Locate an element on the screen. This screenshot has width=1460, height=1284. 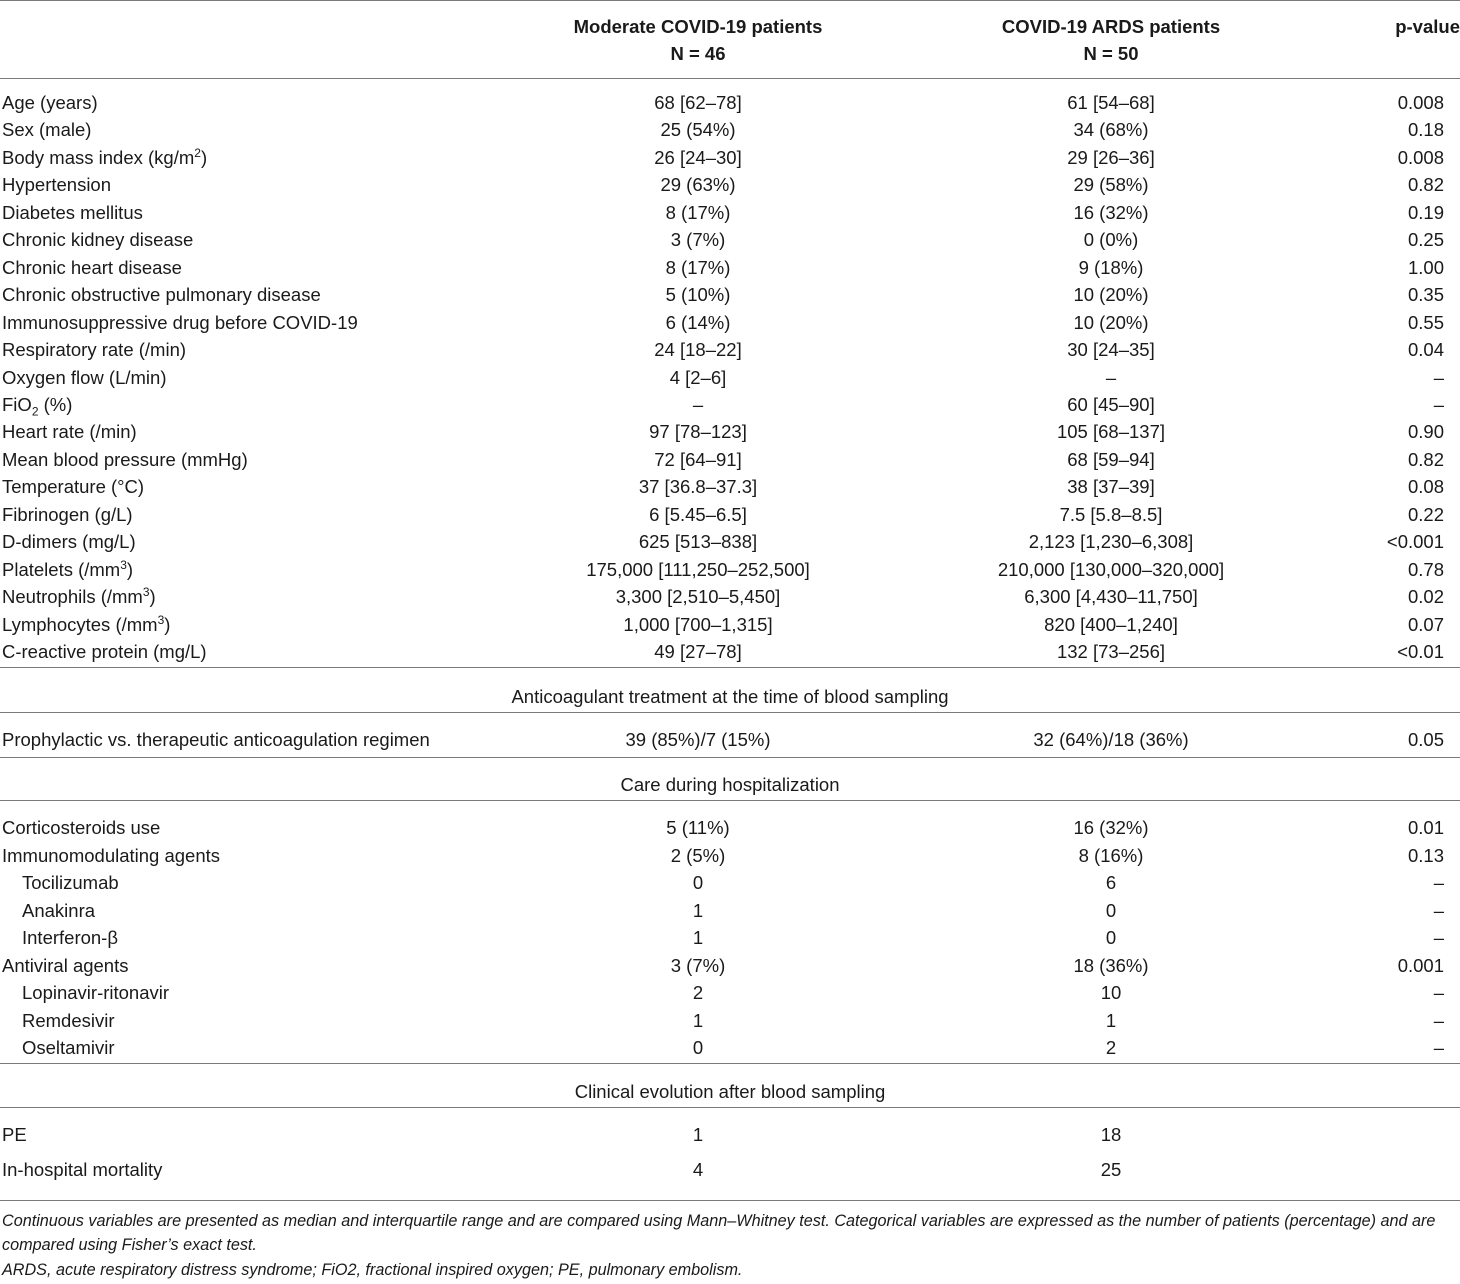
ards-value: 7.5 [5.8–8.5] is located at coordinates (1111, 514).